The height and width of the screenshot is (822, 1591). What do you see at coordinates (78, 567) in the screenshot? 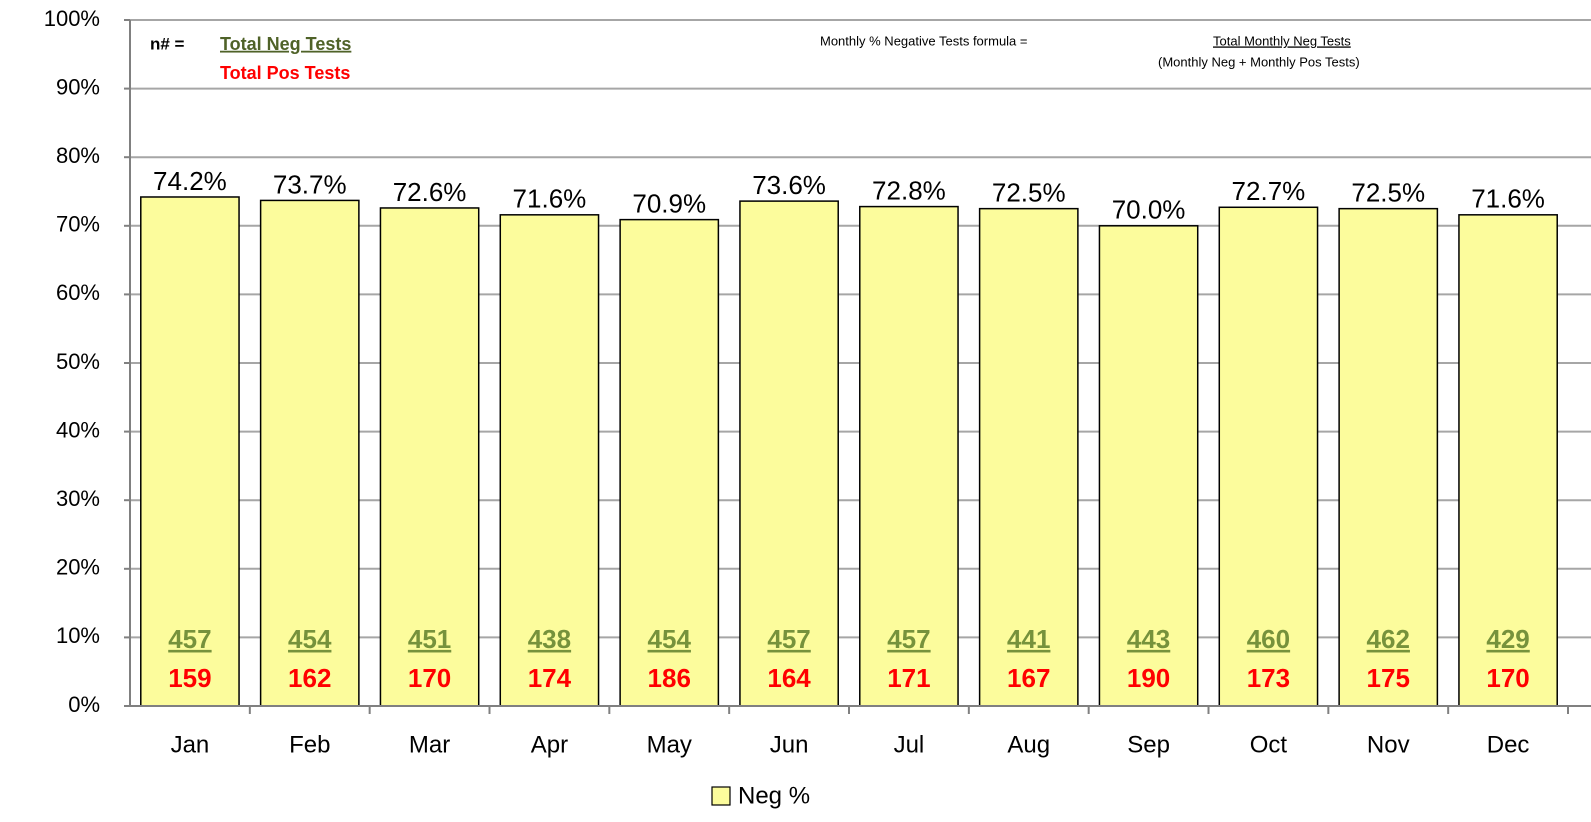
I see `y-tick-label: 20%` at bounding box center [78, 567].